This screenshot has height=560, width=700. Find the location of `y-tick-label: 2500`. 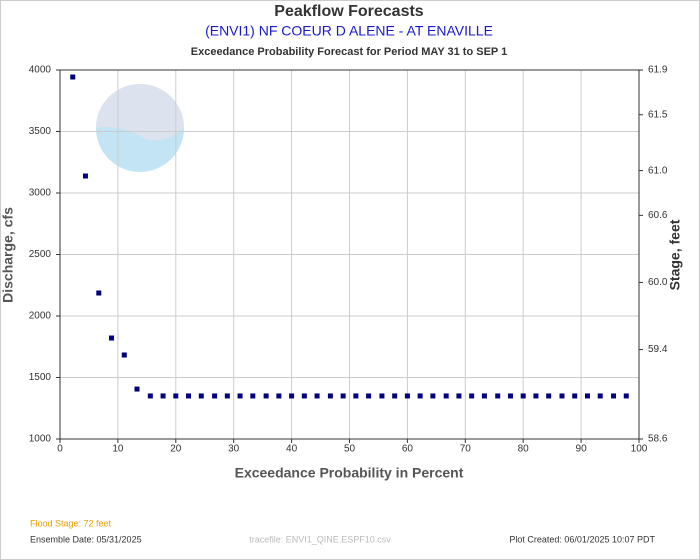

y-tick-label: 2500 is located at coordinates (40, 254).